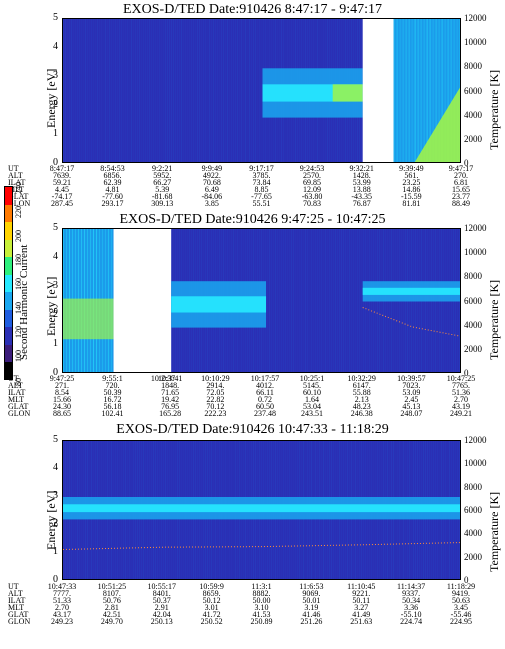 The height and width of the screenshot is (649, 505). What do you see at coordinates (311, 614) in the screenshot?
I see `table-cell: 41.46` at bounding box center [311, 614].